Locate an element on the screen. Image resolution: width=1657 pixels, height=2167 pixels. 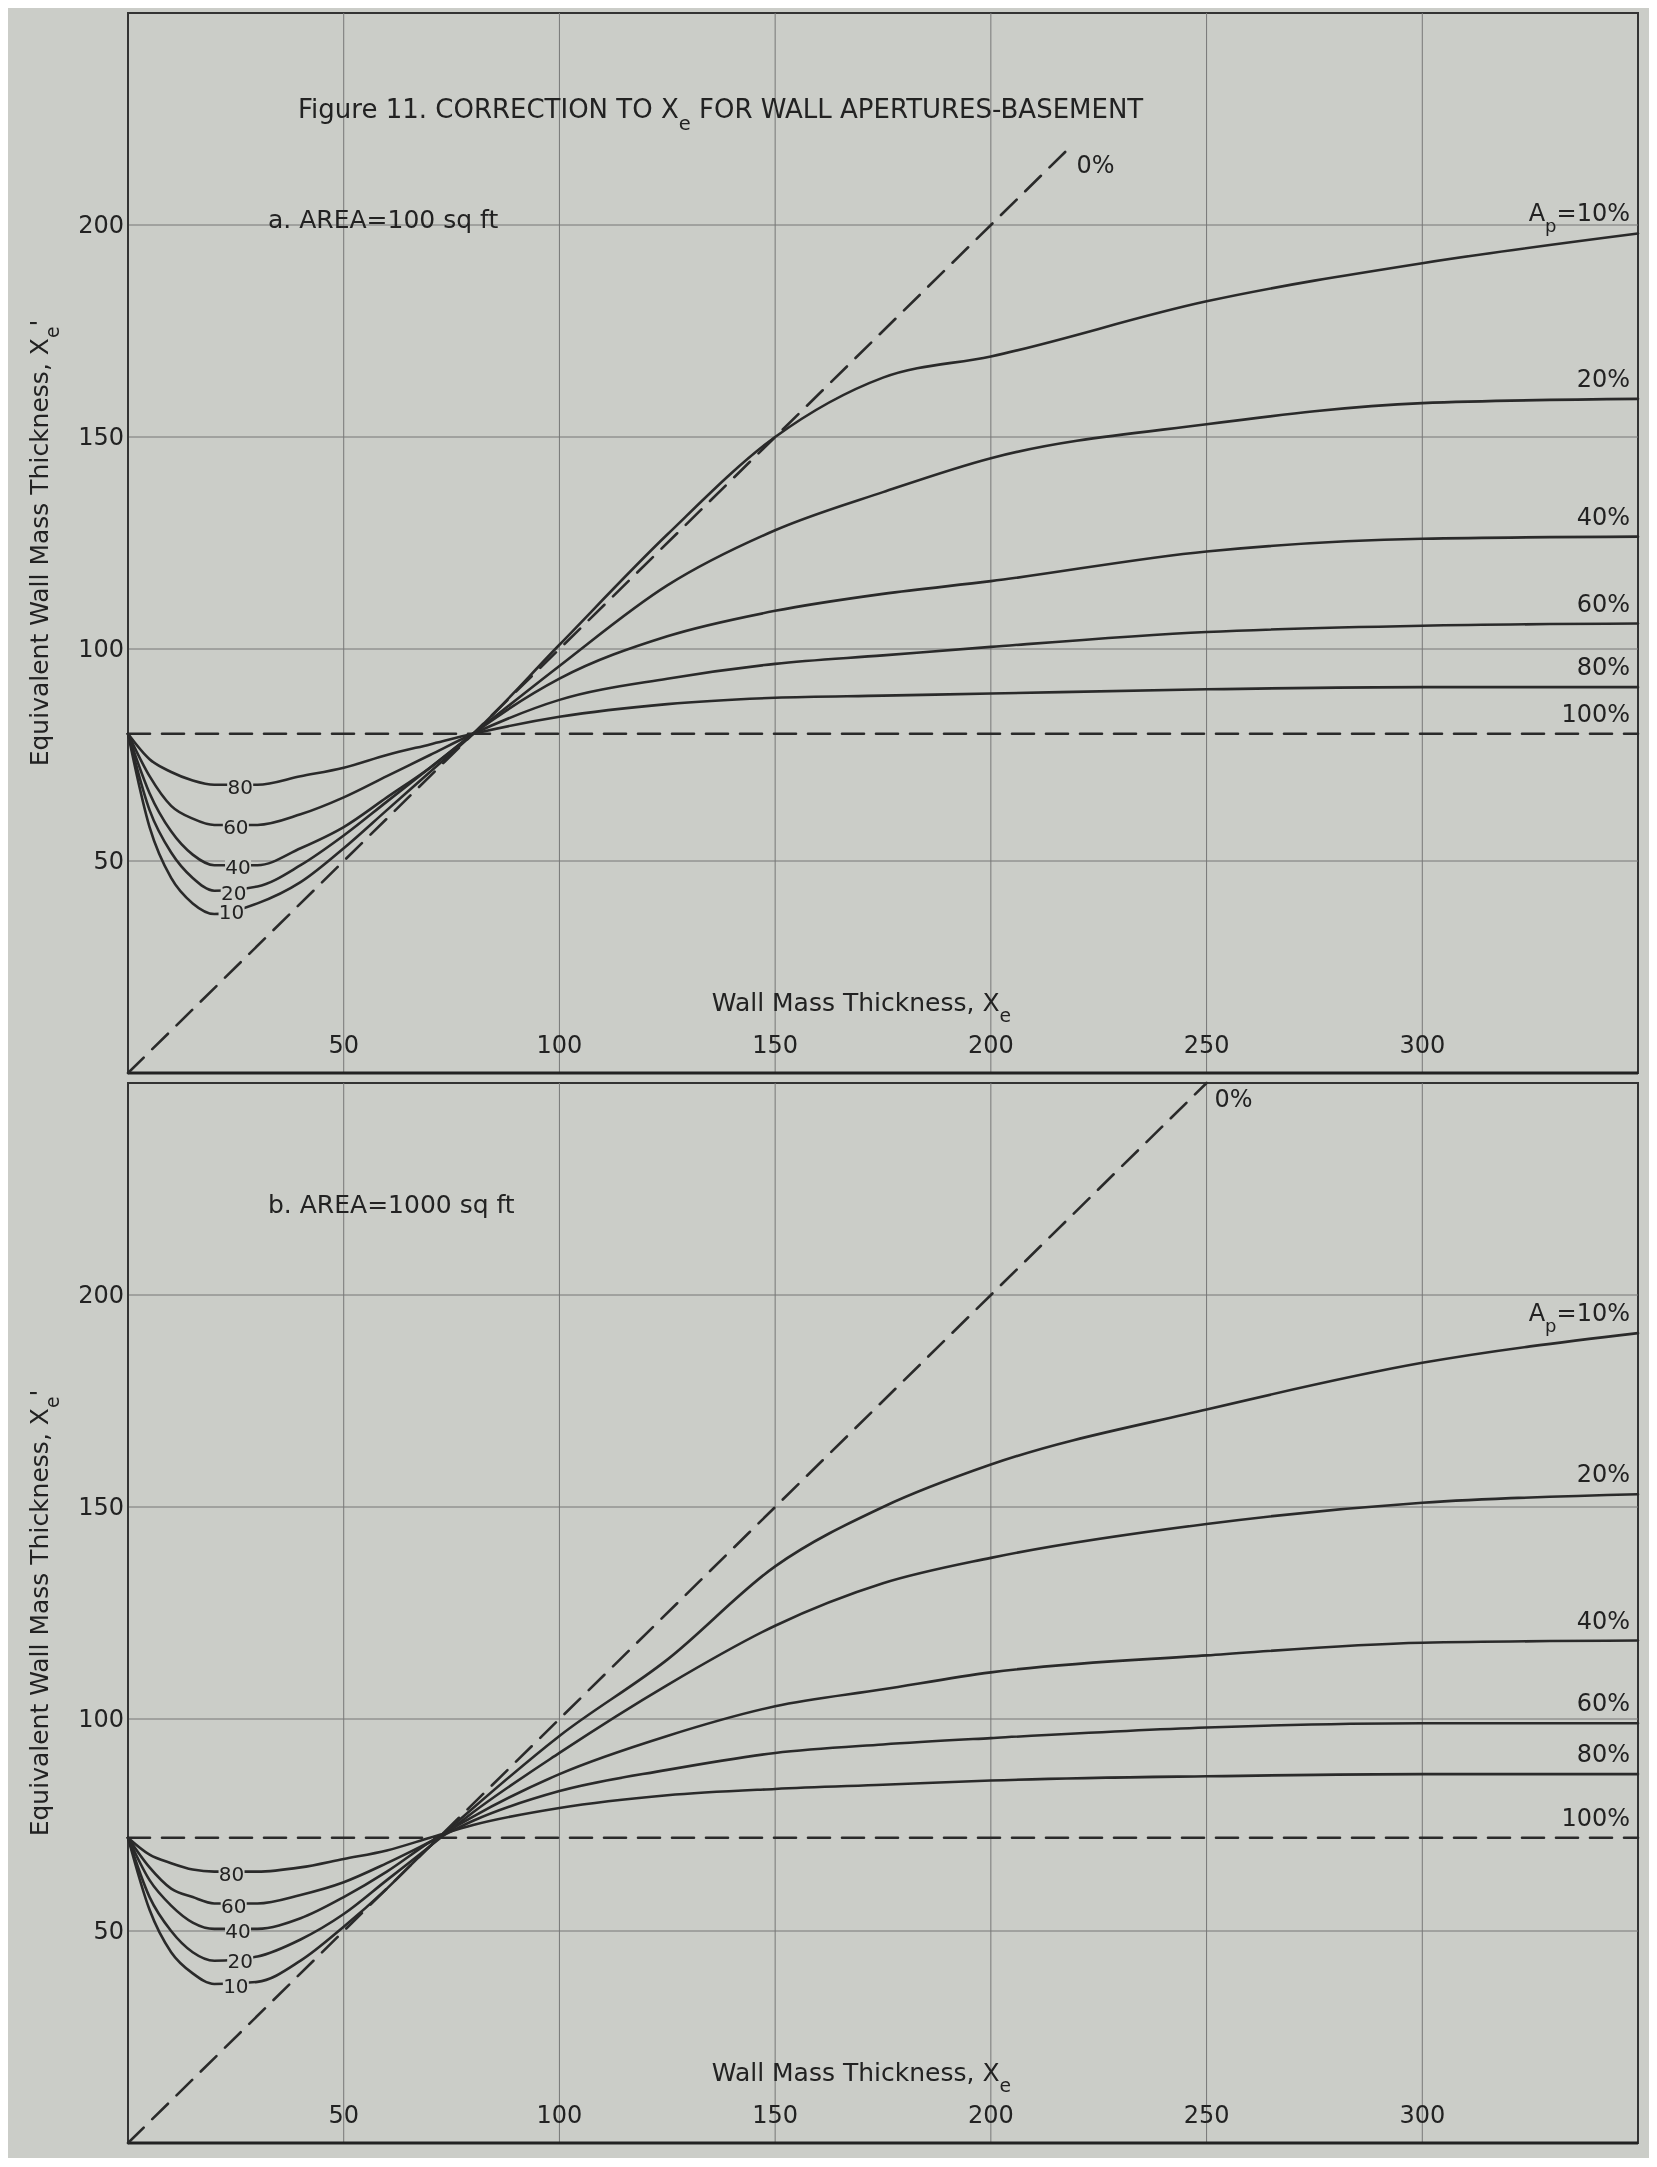
text: Figure 11. CORRECTION TO X$_{e}$ FOR WALL APERTURES-BASEMENT is located at coordinates (721, 114).